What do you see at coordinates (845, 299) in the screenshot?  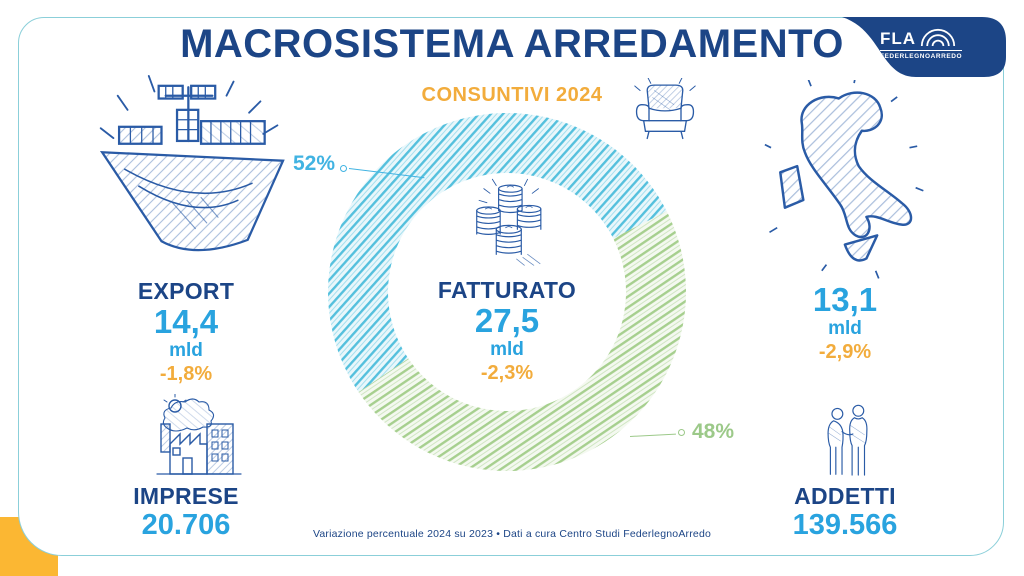 I see `mercato-value: 13,1` at bounding box center [845, 299].